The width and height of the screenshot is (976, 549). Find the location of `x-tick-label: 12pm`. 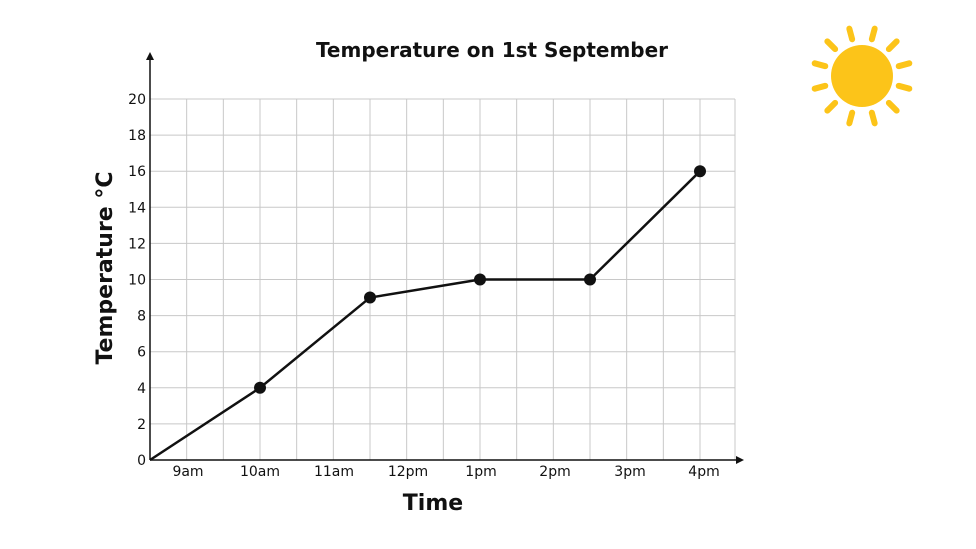

x-tick-label: 12pm is located at coordinates (408, 472).